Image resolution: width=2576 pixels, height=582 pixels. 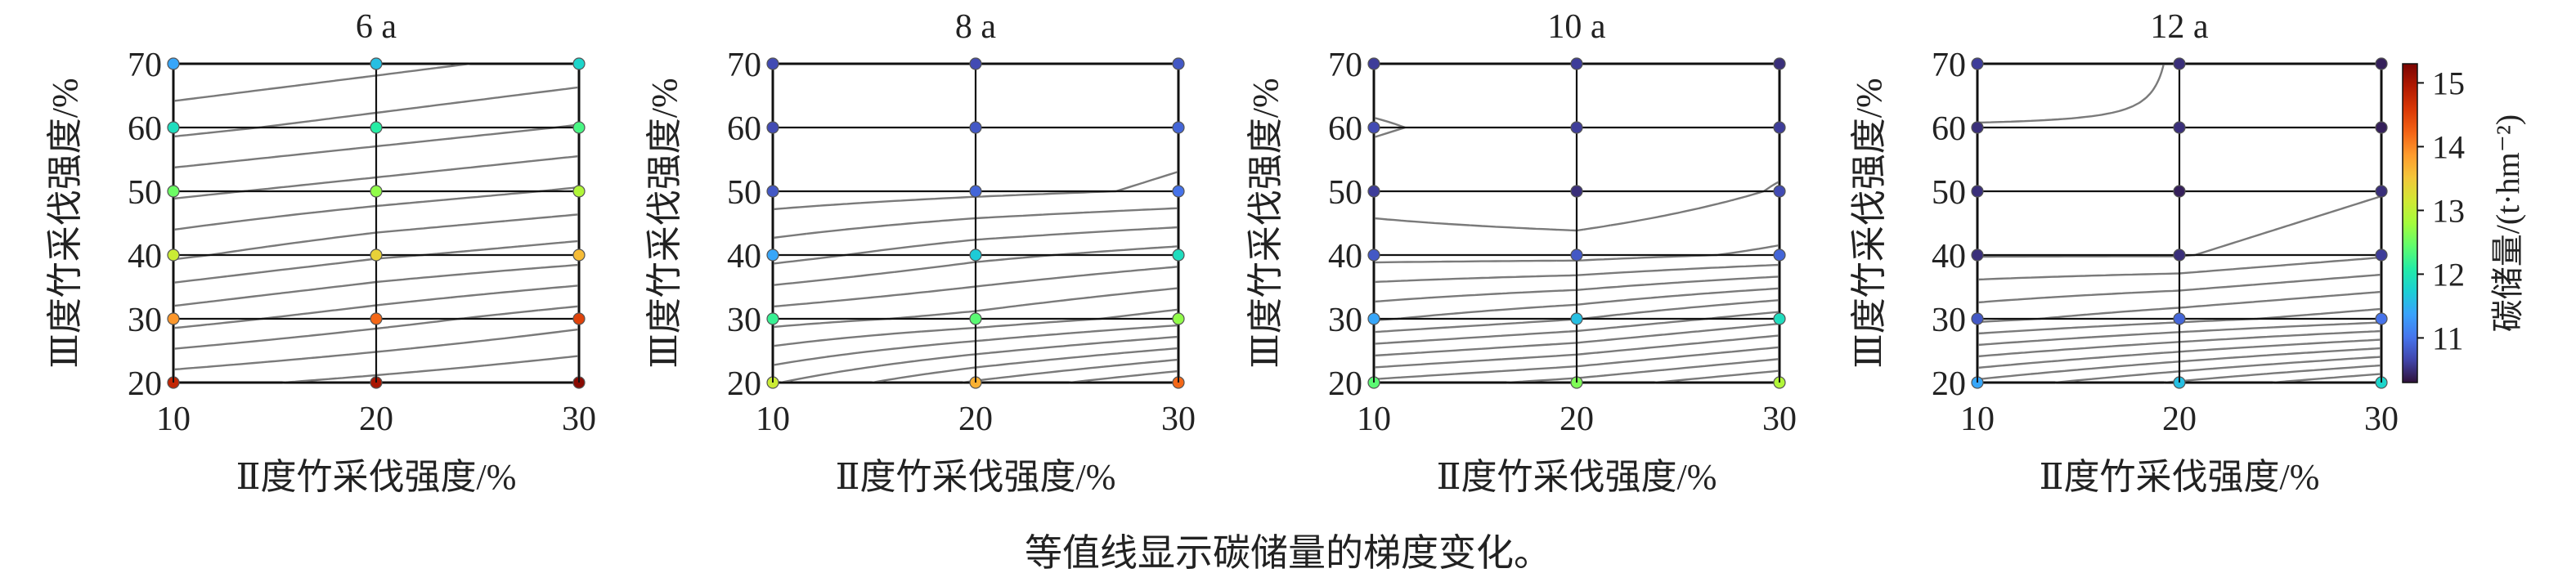 I want to click on grid-lines, so click(x=976, y=223).